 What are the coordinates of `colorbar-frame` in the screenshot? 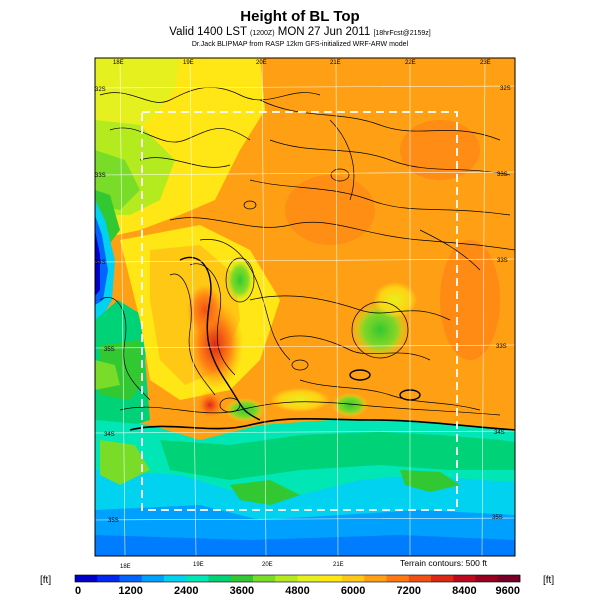 It's located at (297, 578).